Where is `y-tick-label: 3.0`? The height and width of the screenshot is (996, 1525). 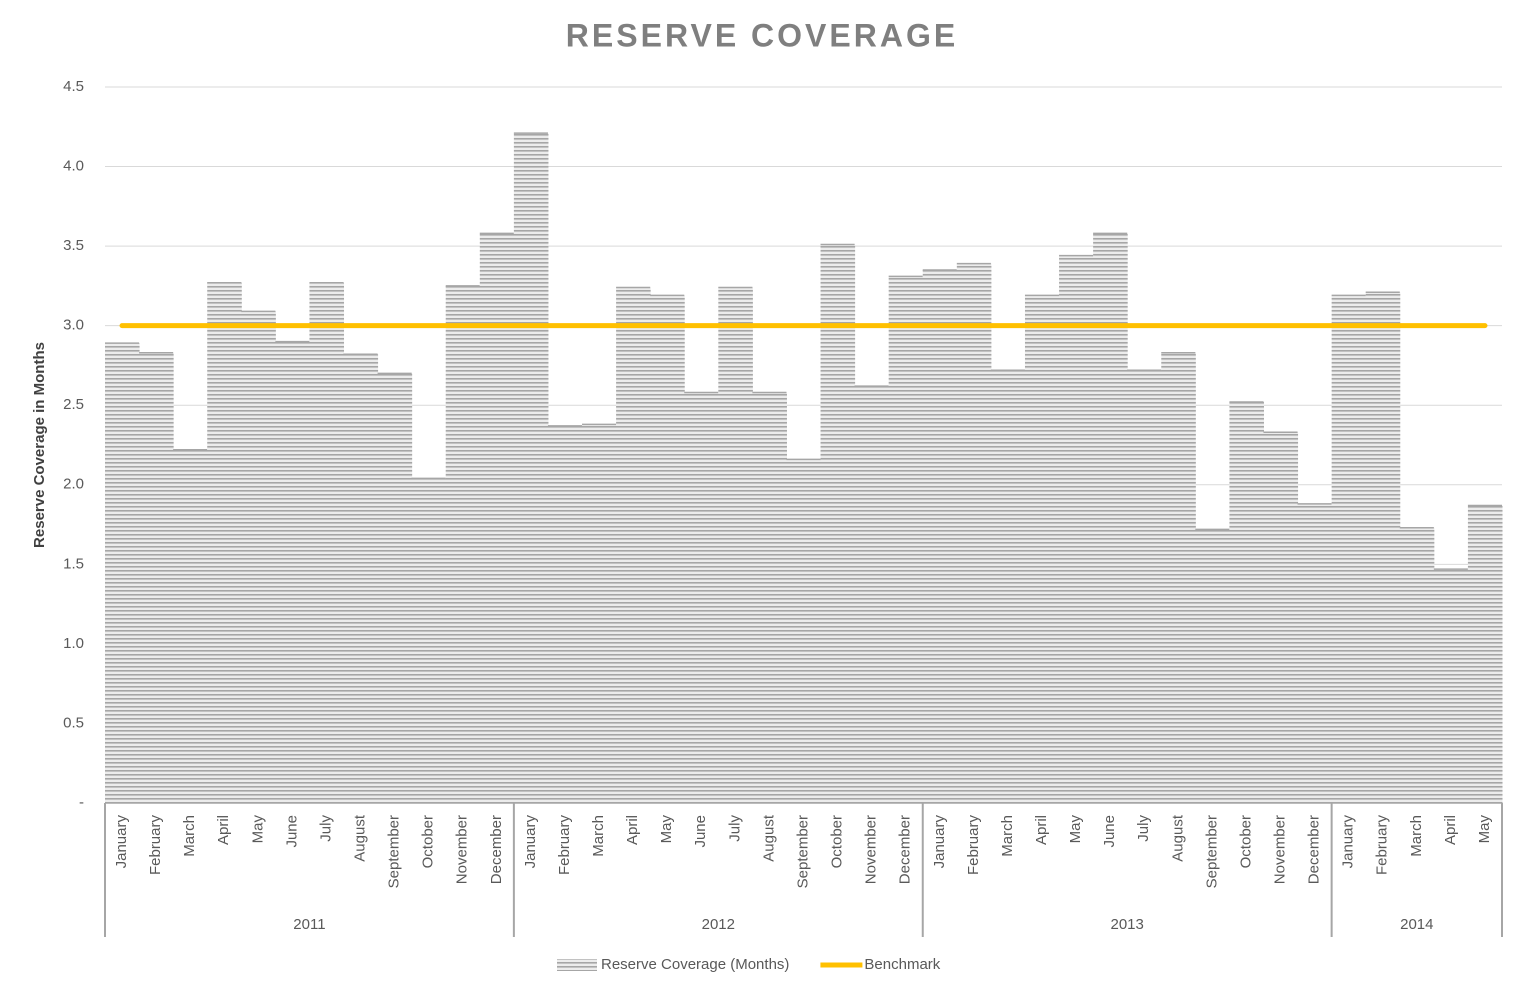 y-tick-label: 3.0 is located at coordinates (73, 325).